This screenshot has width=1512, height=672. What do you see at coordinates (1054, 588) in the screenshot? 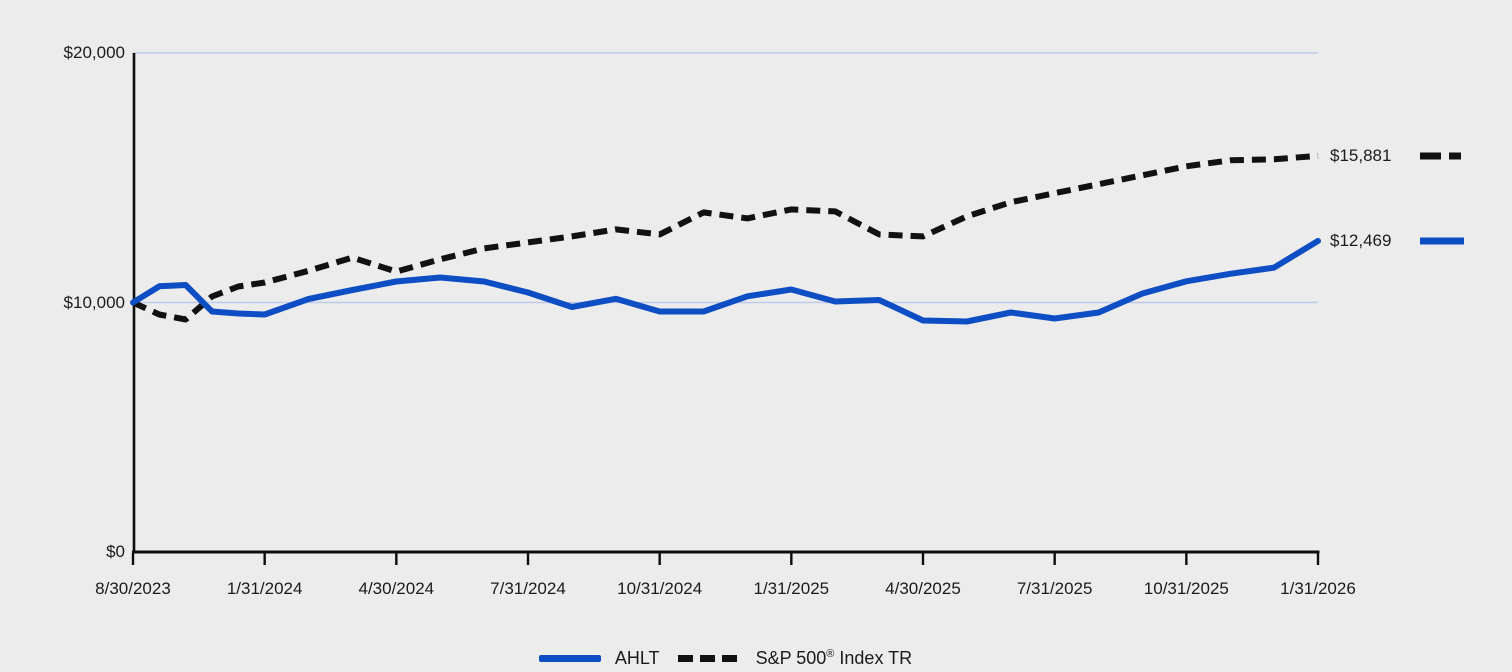
I see `x-axis-tick-label: 7/31/2025` at bounding box center [1054, 588].